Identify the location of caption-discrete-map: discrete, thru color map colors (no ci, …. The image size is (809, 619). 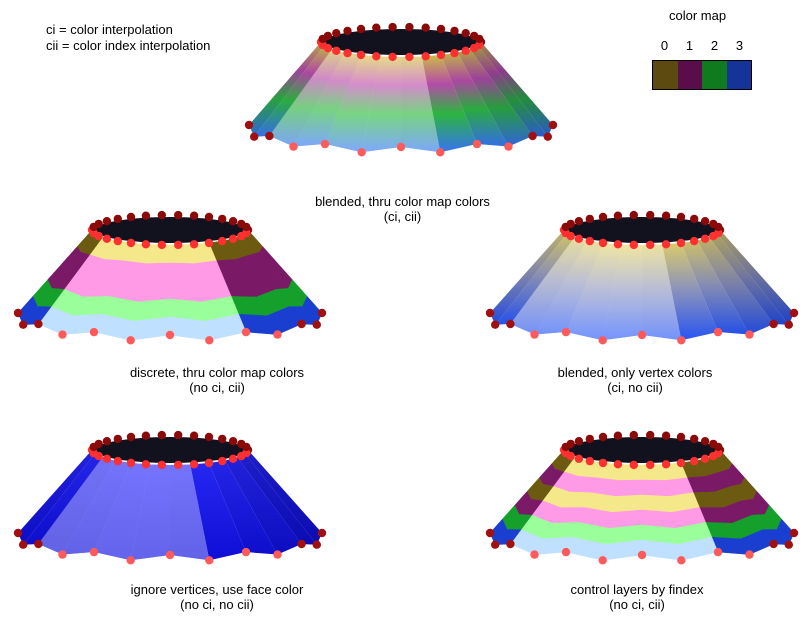
(217, 380).